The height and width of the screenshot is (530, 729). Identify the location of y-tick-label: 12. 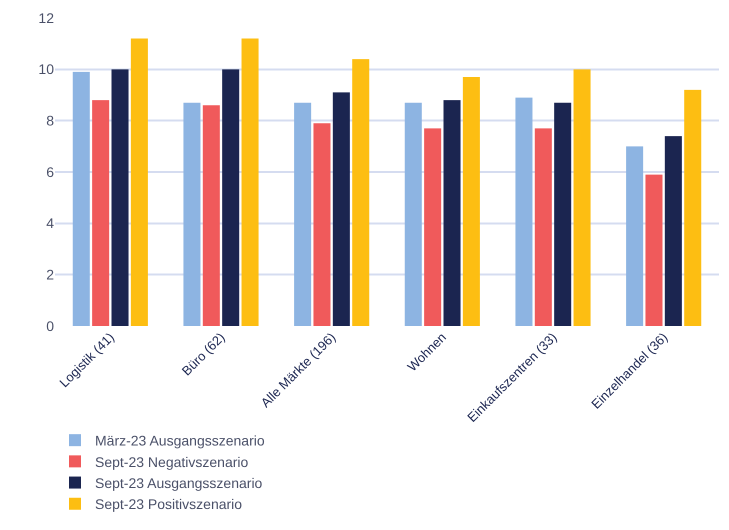
(46, 18).